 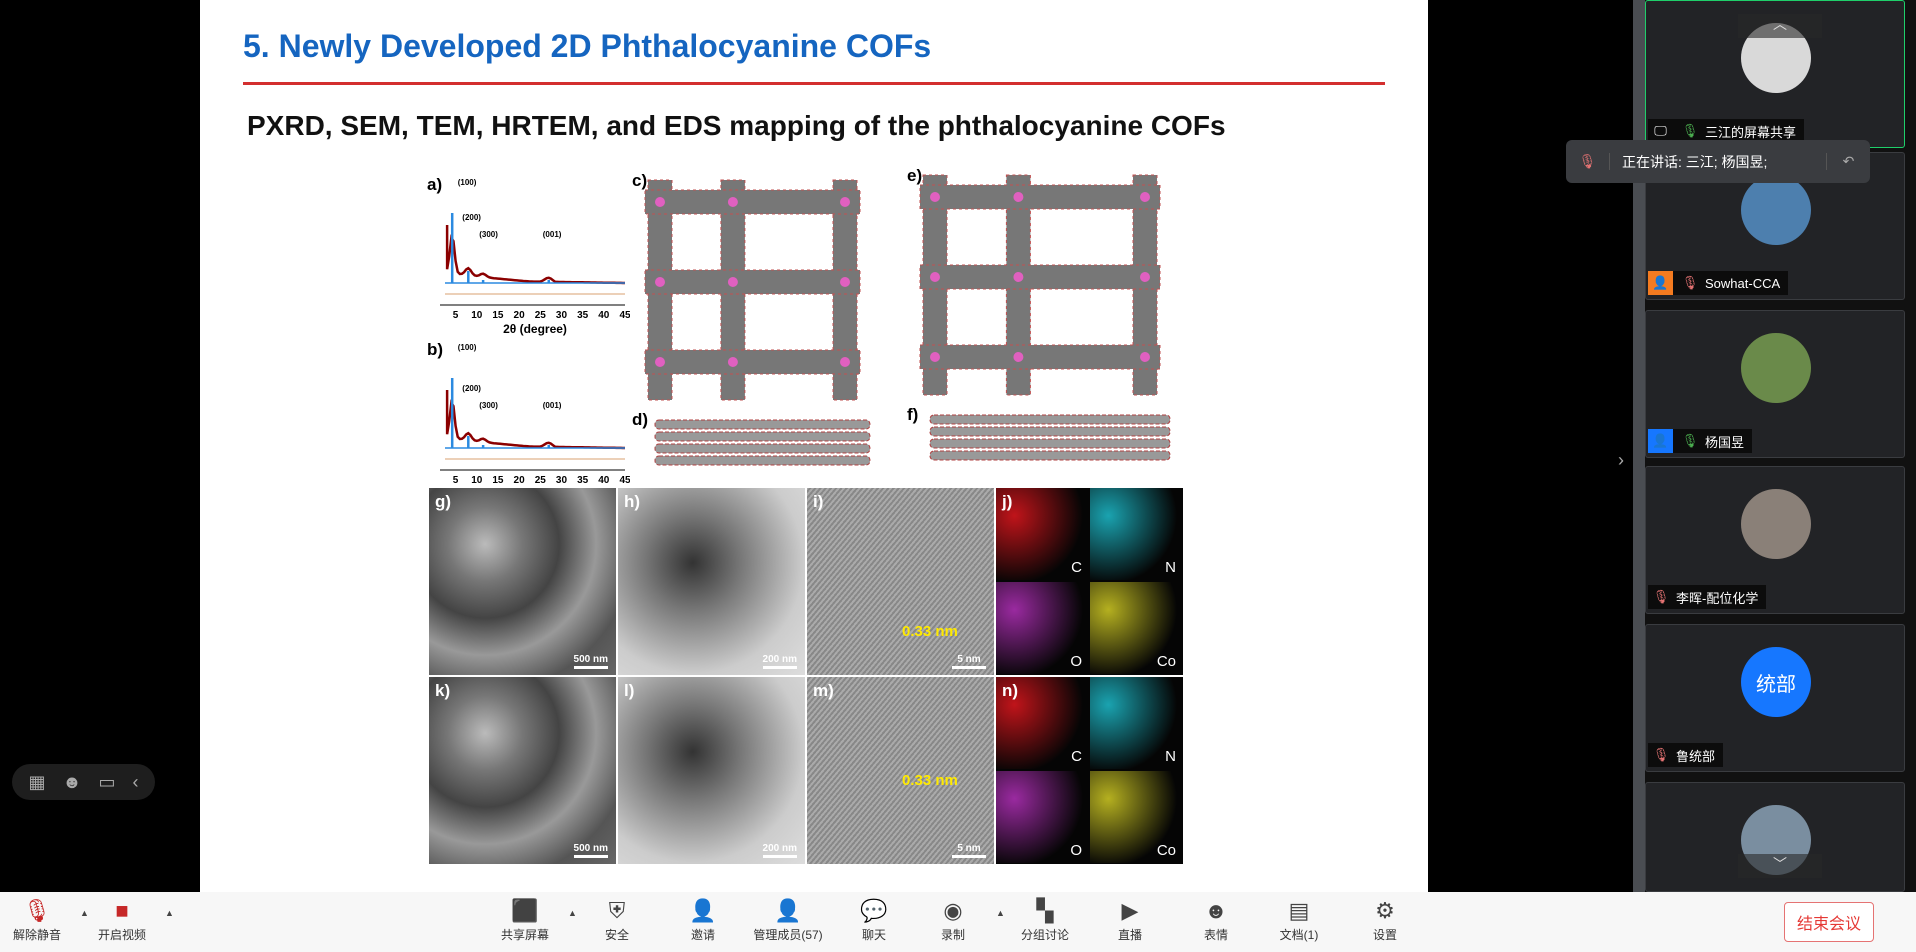 I want to click on toolbar-label: 开启视频, so click(x=121, y=935).